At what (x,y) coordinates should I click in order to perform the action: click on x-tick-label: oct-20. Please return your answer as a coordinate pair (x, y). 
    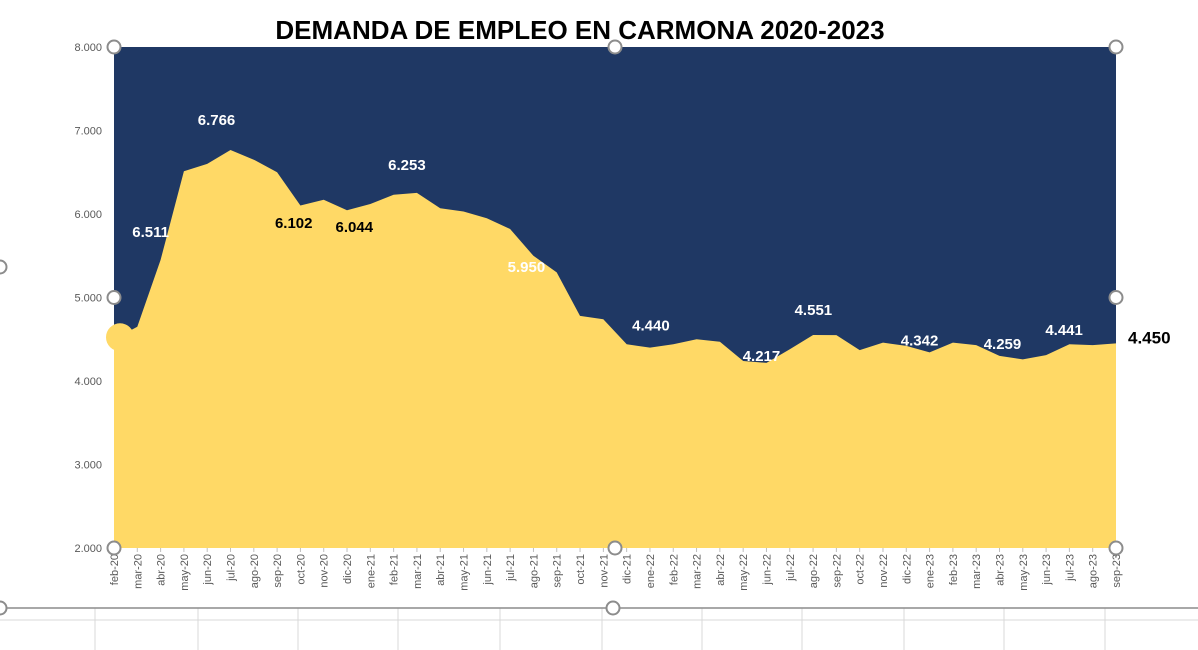
    Looking at the image, I should click on (301, 569).